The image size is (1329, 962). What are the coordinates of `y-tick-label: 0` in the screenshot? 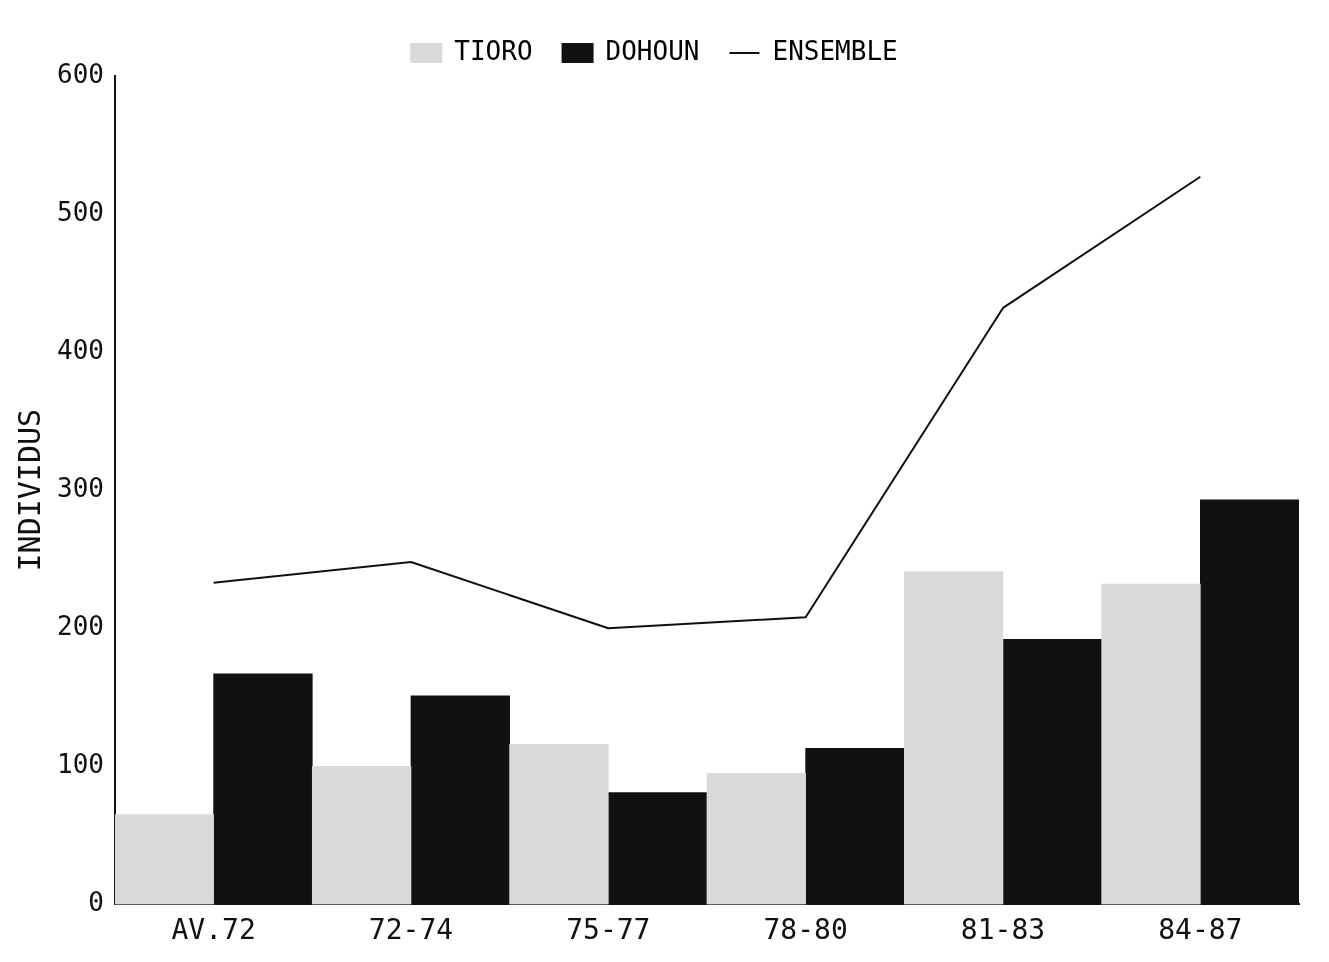 It's located at (96, 902).